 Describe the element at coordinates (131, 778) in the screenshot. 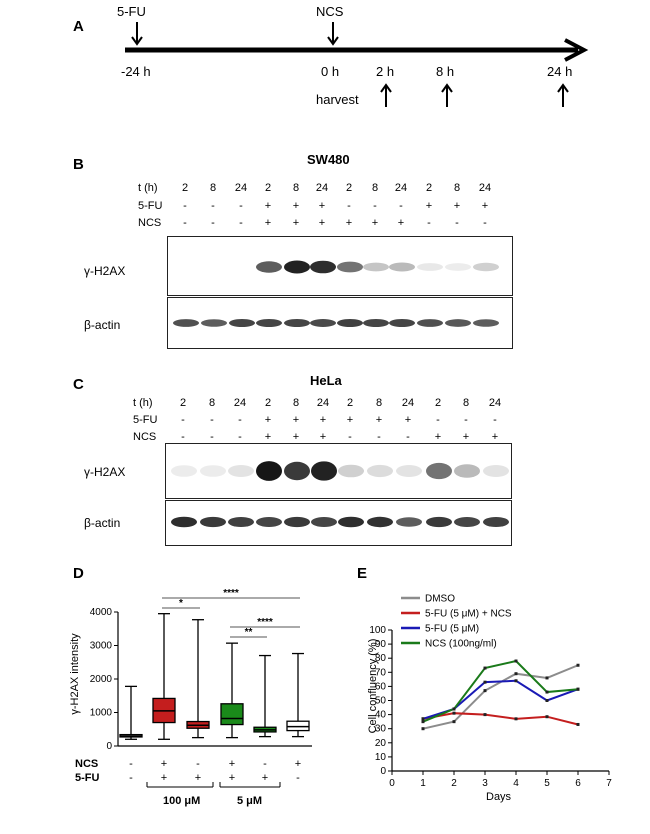

I see `panel-d-5fu-mark-0: -` at that location.